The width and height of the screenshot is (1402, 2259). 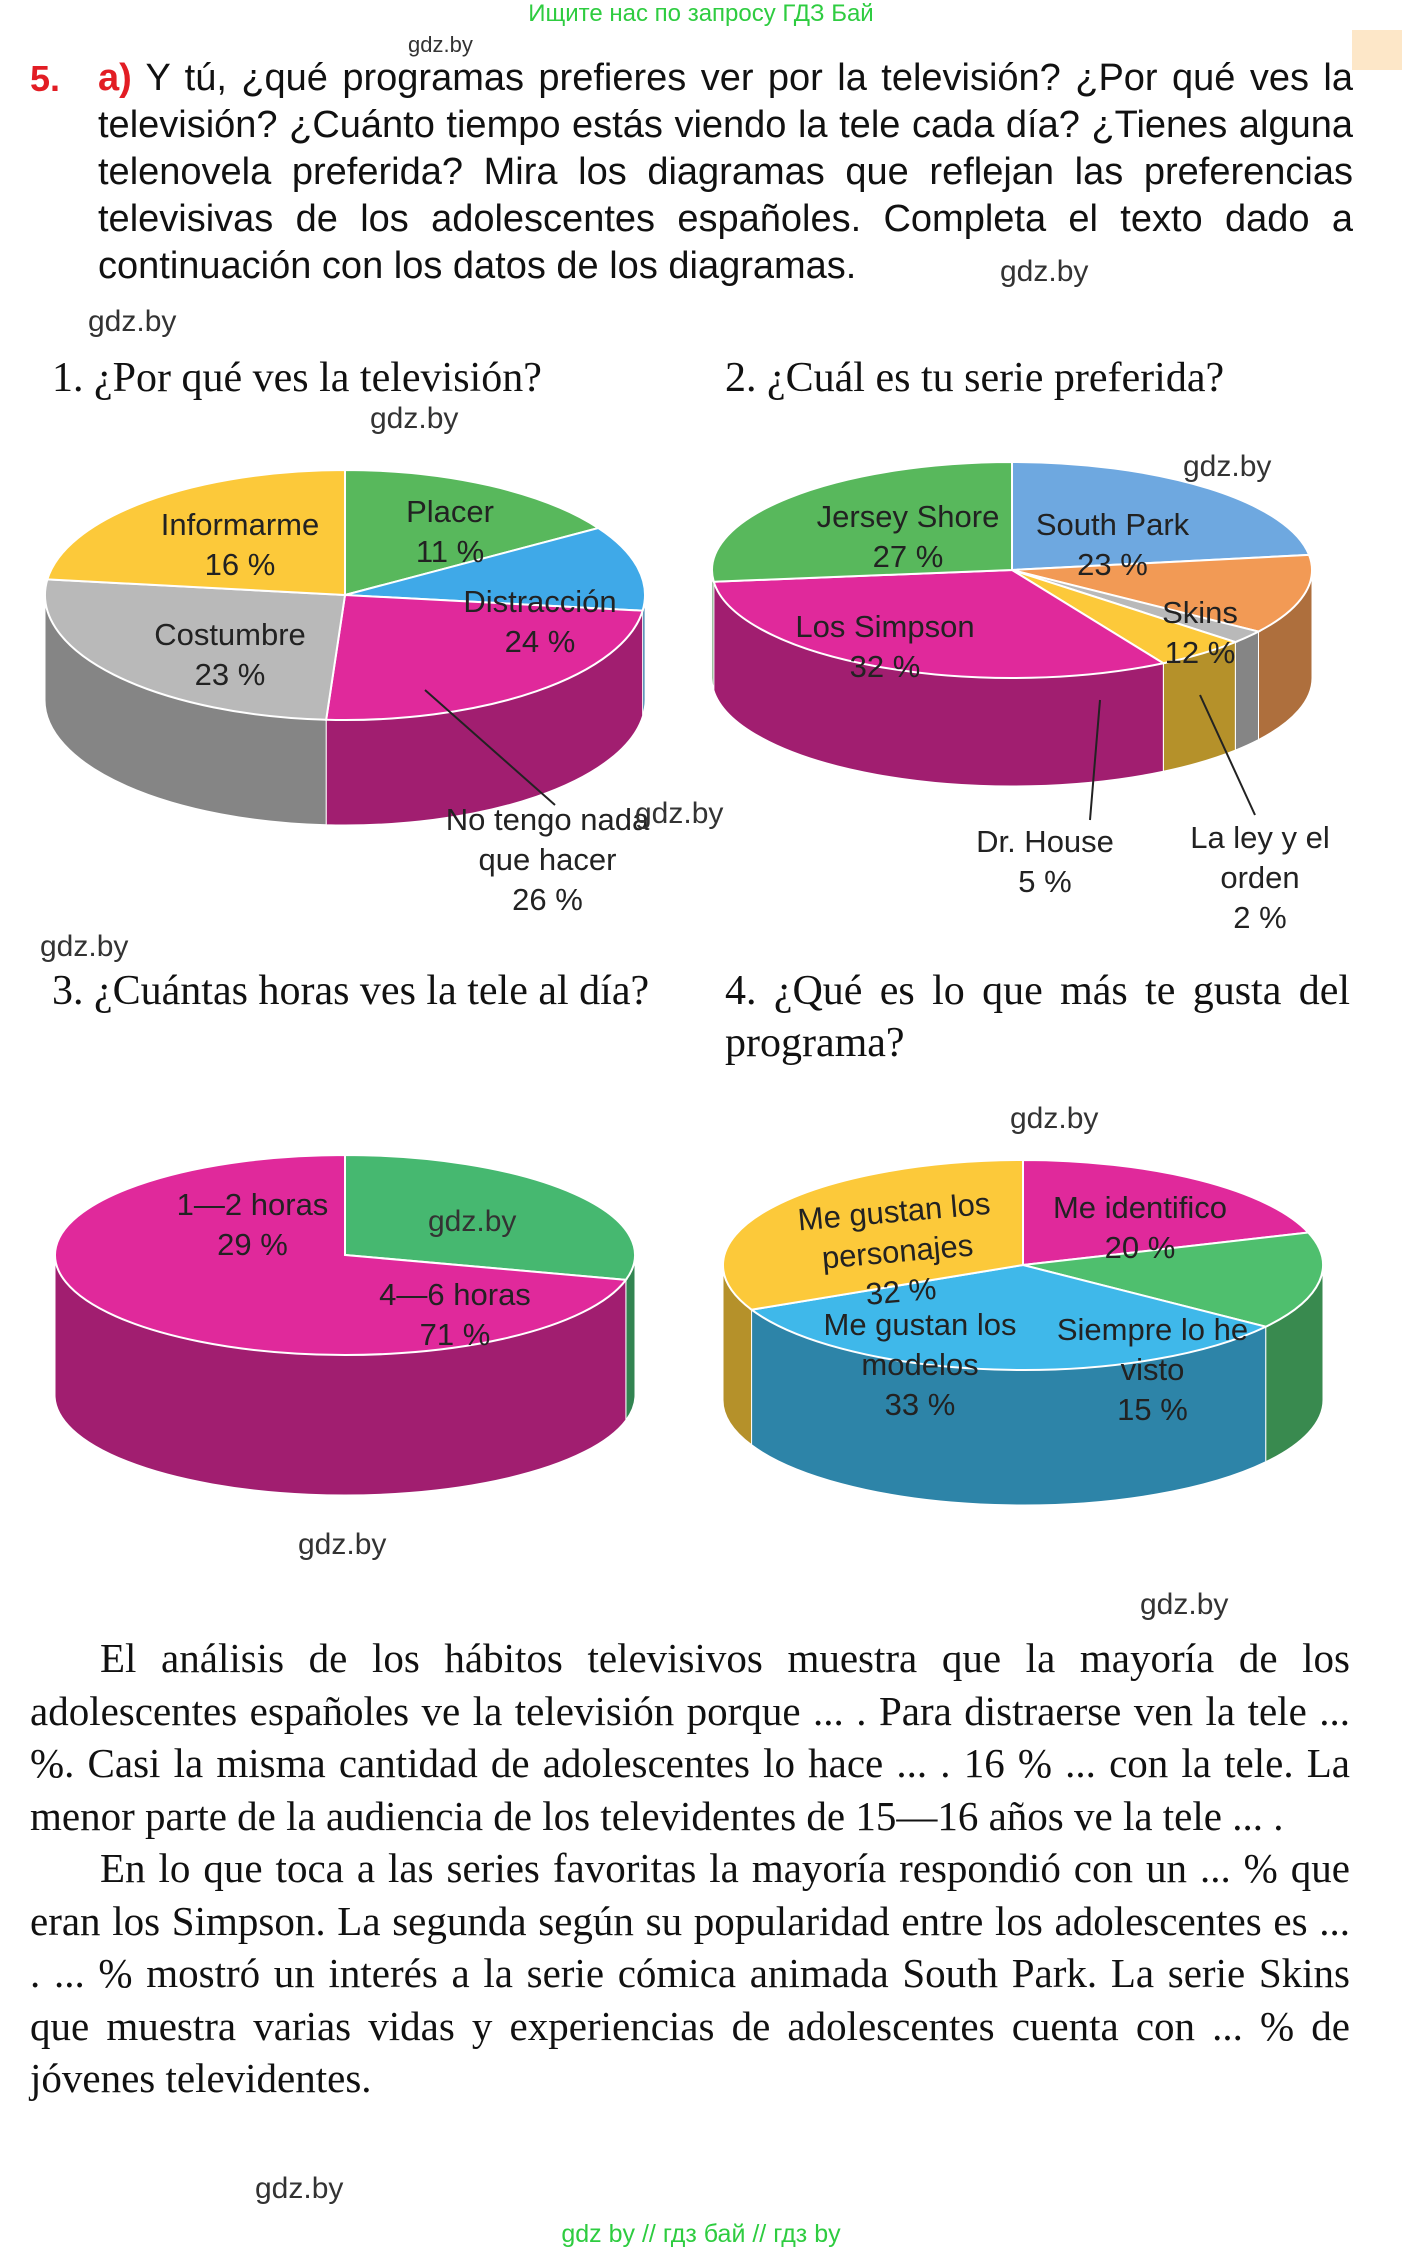 What do you see at coordinates (297, 378) in the screenshot?
I see `chart-1-title: 1. ¿Por qué ves la televisión?` at bounding box center [297, 378].